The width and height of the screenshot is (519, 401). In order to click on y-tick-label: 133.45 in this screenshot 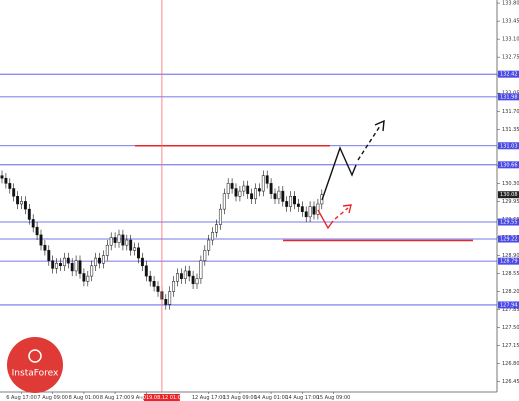, I will do `click(510, 22)`.